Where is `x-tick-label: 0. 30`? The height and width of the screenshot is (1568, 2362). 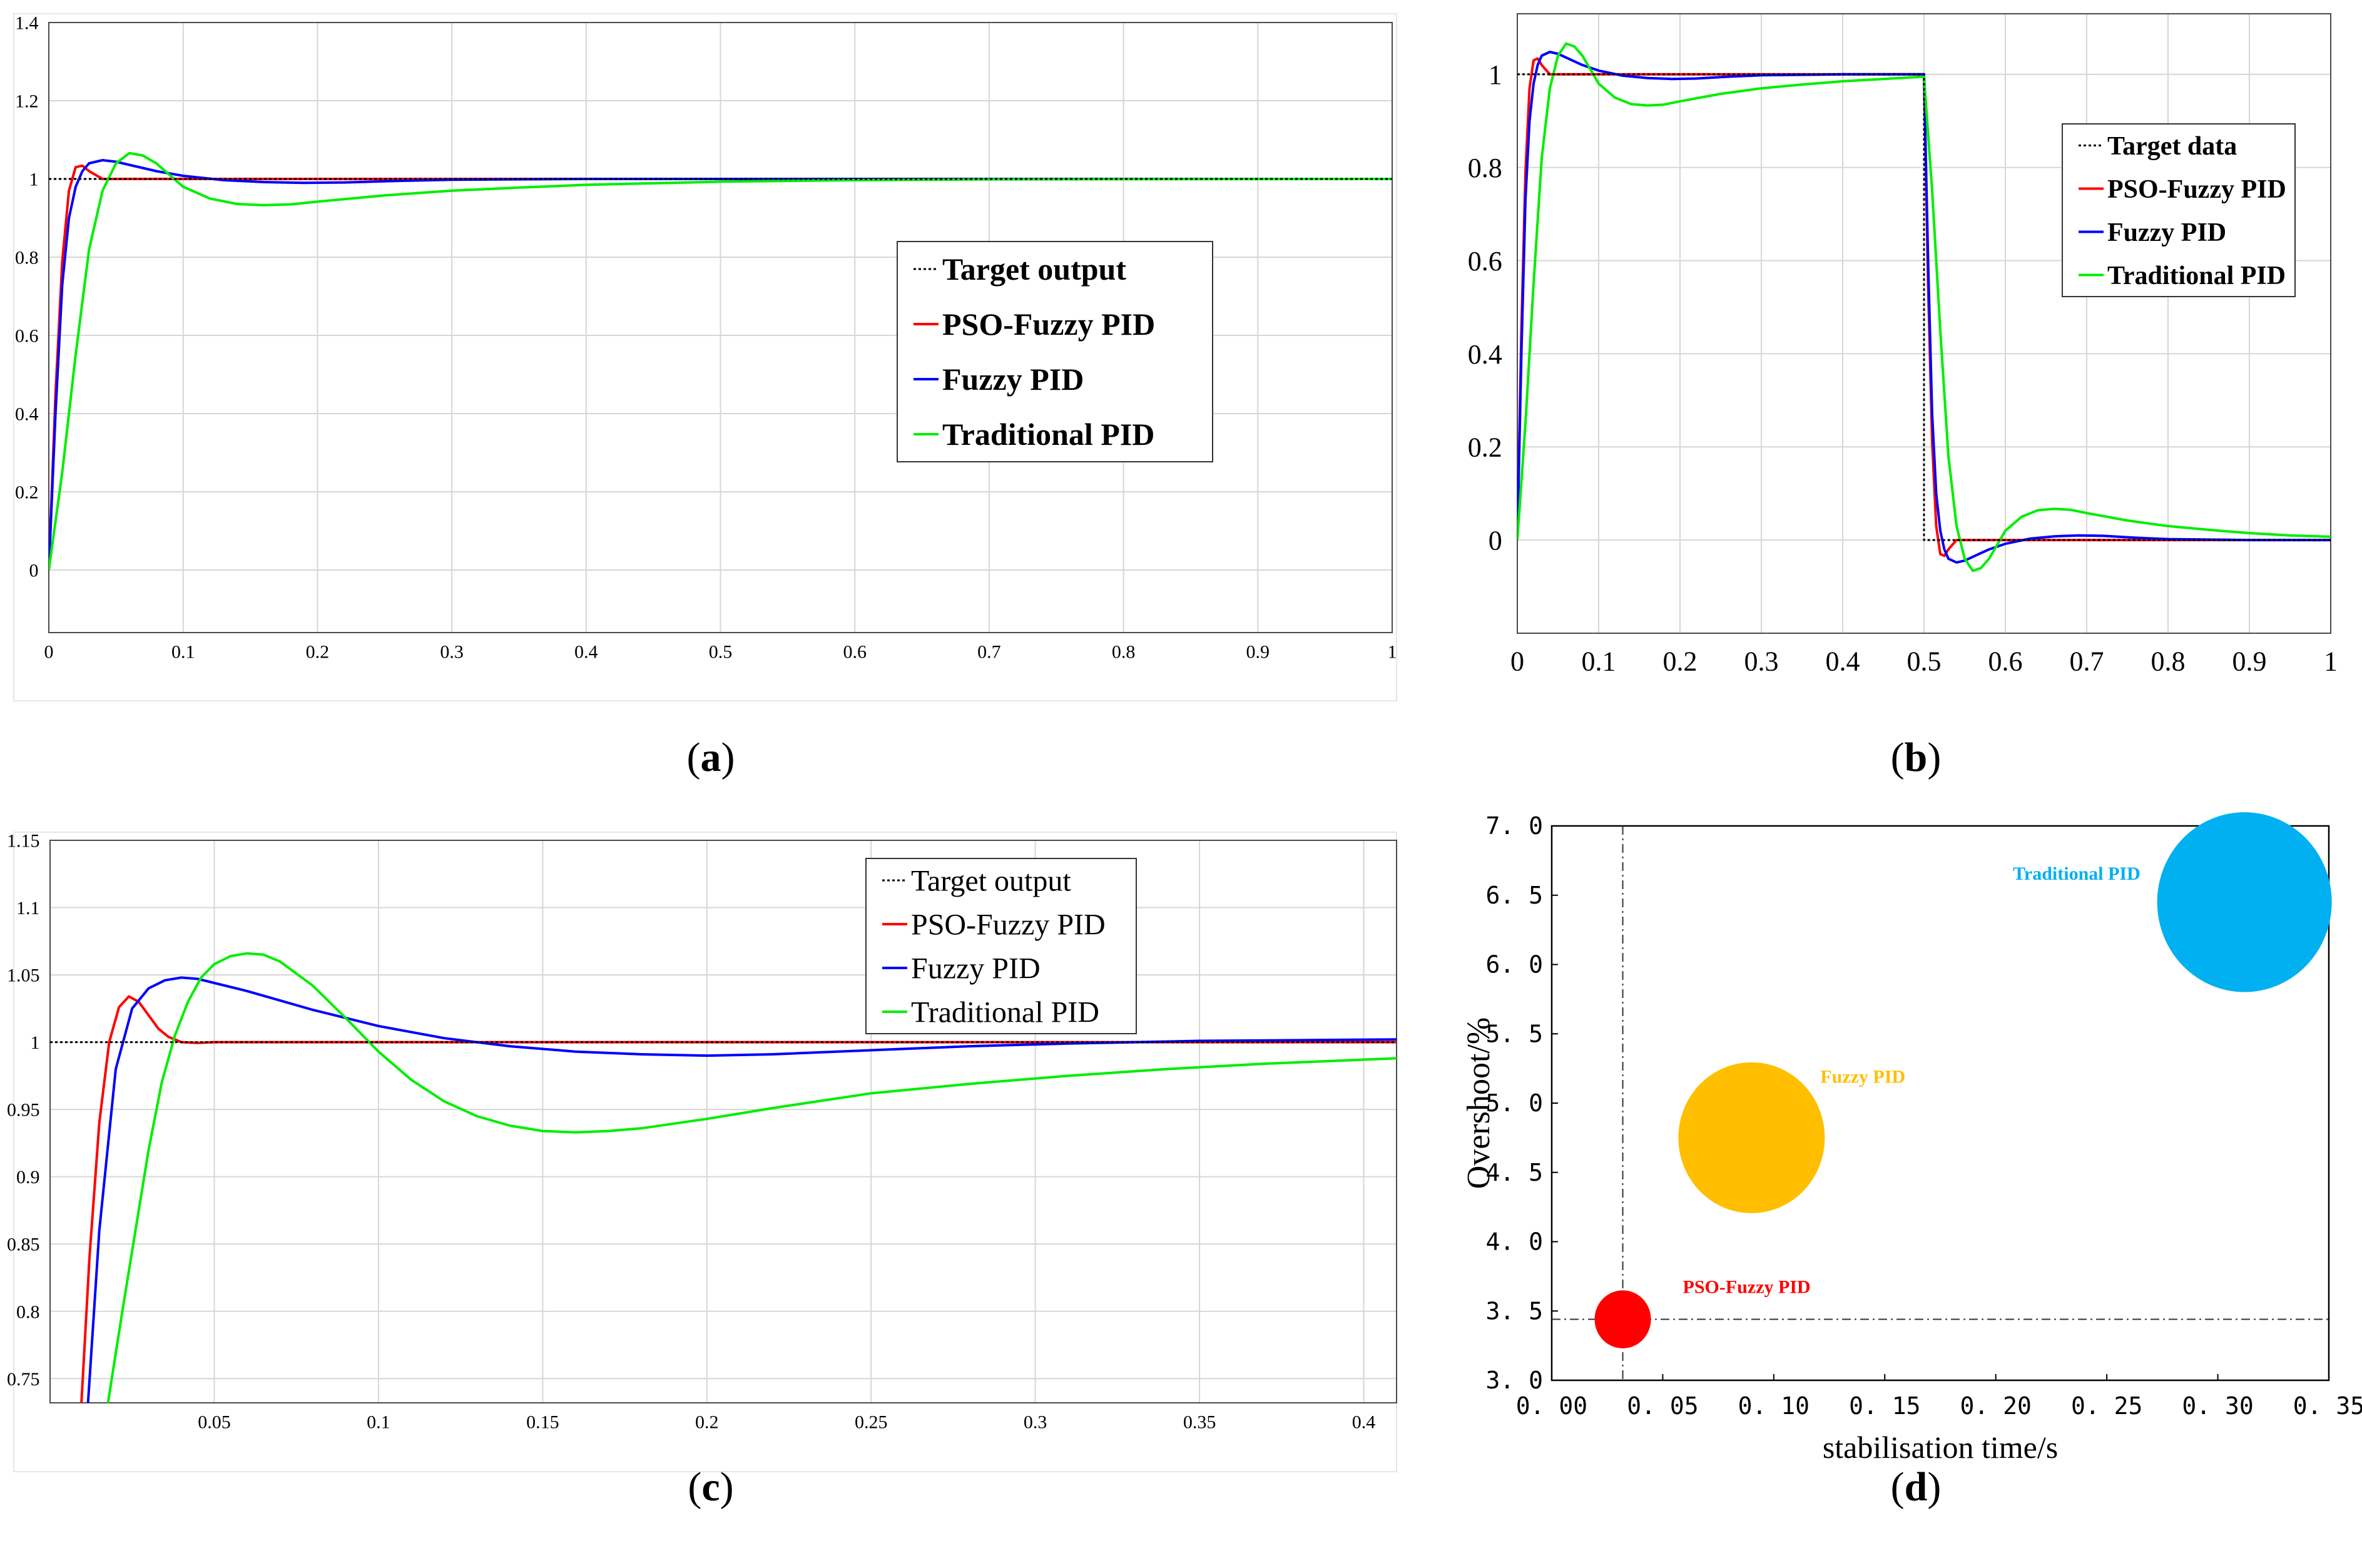
x-tick-label: 0. 30 is located at coordinates (2217, 1406).